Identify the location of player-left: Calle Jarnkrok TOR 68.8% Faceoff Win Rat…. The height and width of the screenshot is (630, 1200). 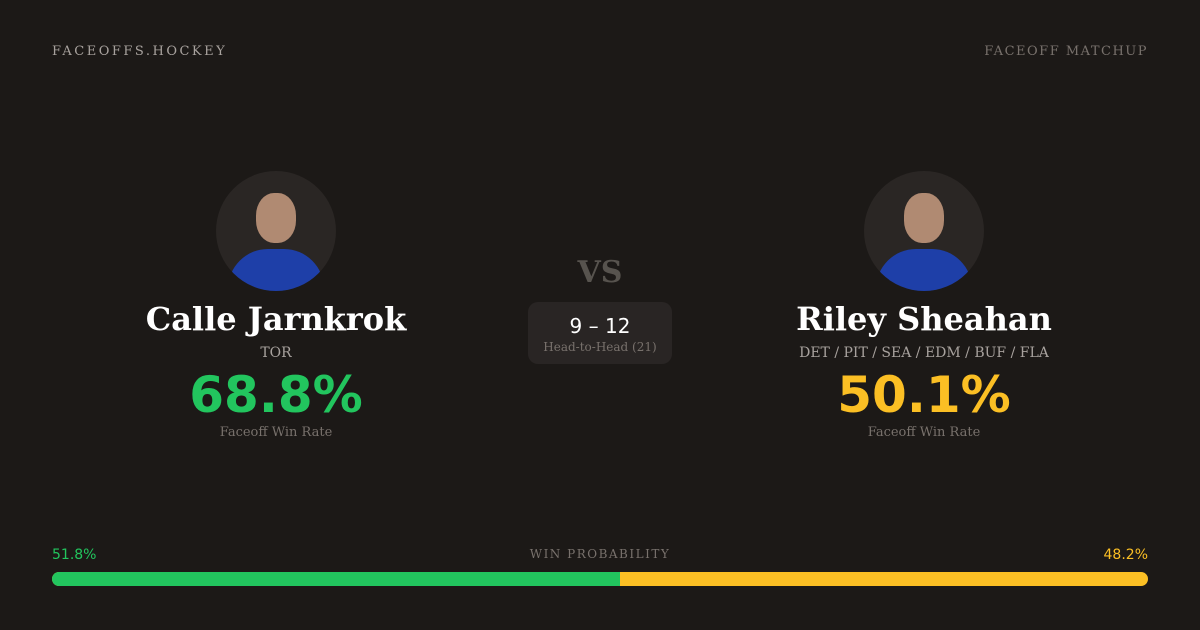
(276, 305).